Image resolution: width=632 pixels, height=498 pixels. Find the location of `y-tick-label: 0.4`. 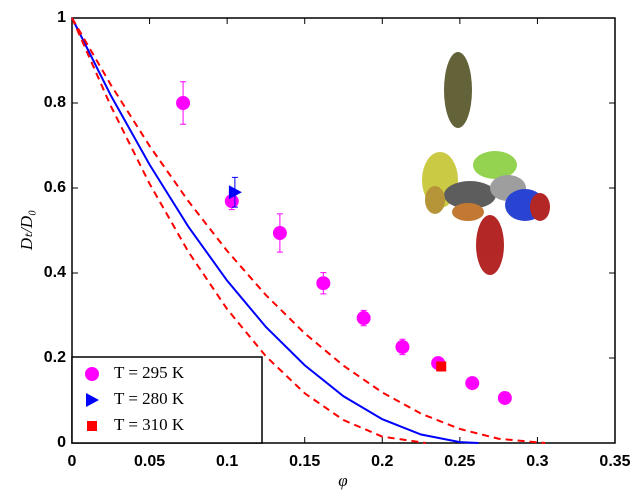

y-tick-label: 0.4 is located at coordinates (55, 272).